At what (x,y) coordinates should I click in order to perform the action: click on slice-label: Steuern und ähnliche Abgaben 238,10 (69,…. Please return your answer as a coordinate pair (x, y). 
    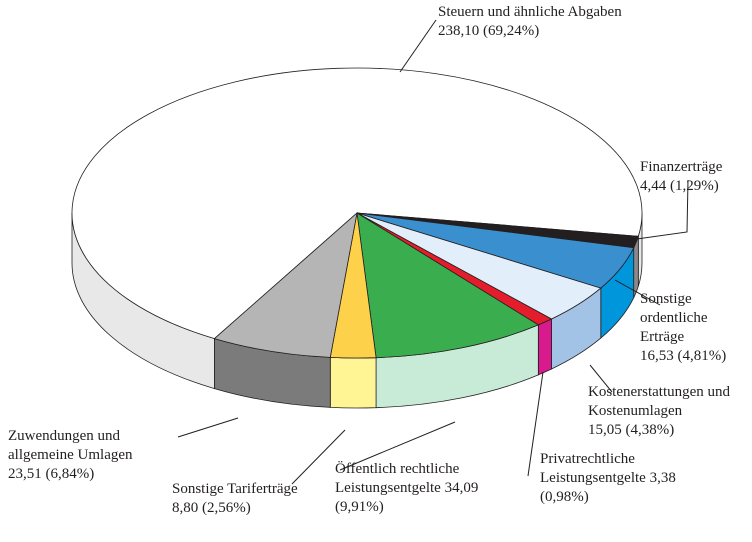
    Looking at the image, I should click on (533, 22).